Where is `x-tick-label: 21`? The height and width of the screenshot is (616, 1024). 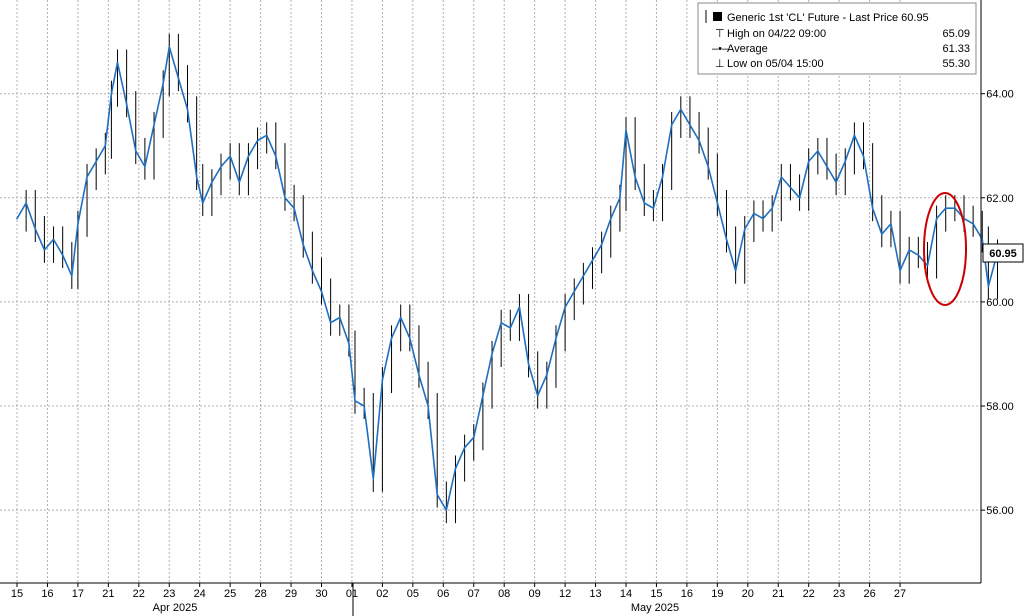 x-tick-label: 21 is located at coordinates (108, 594).